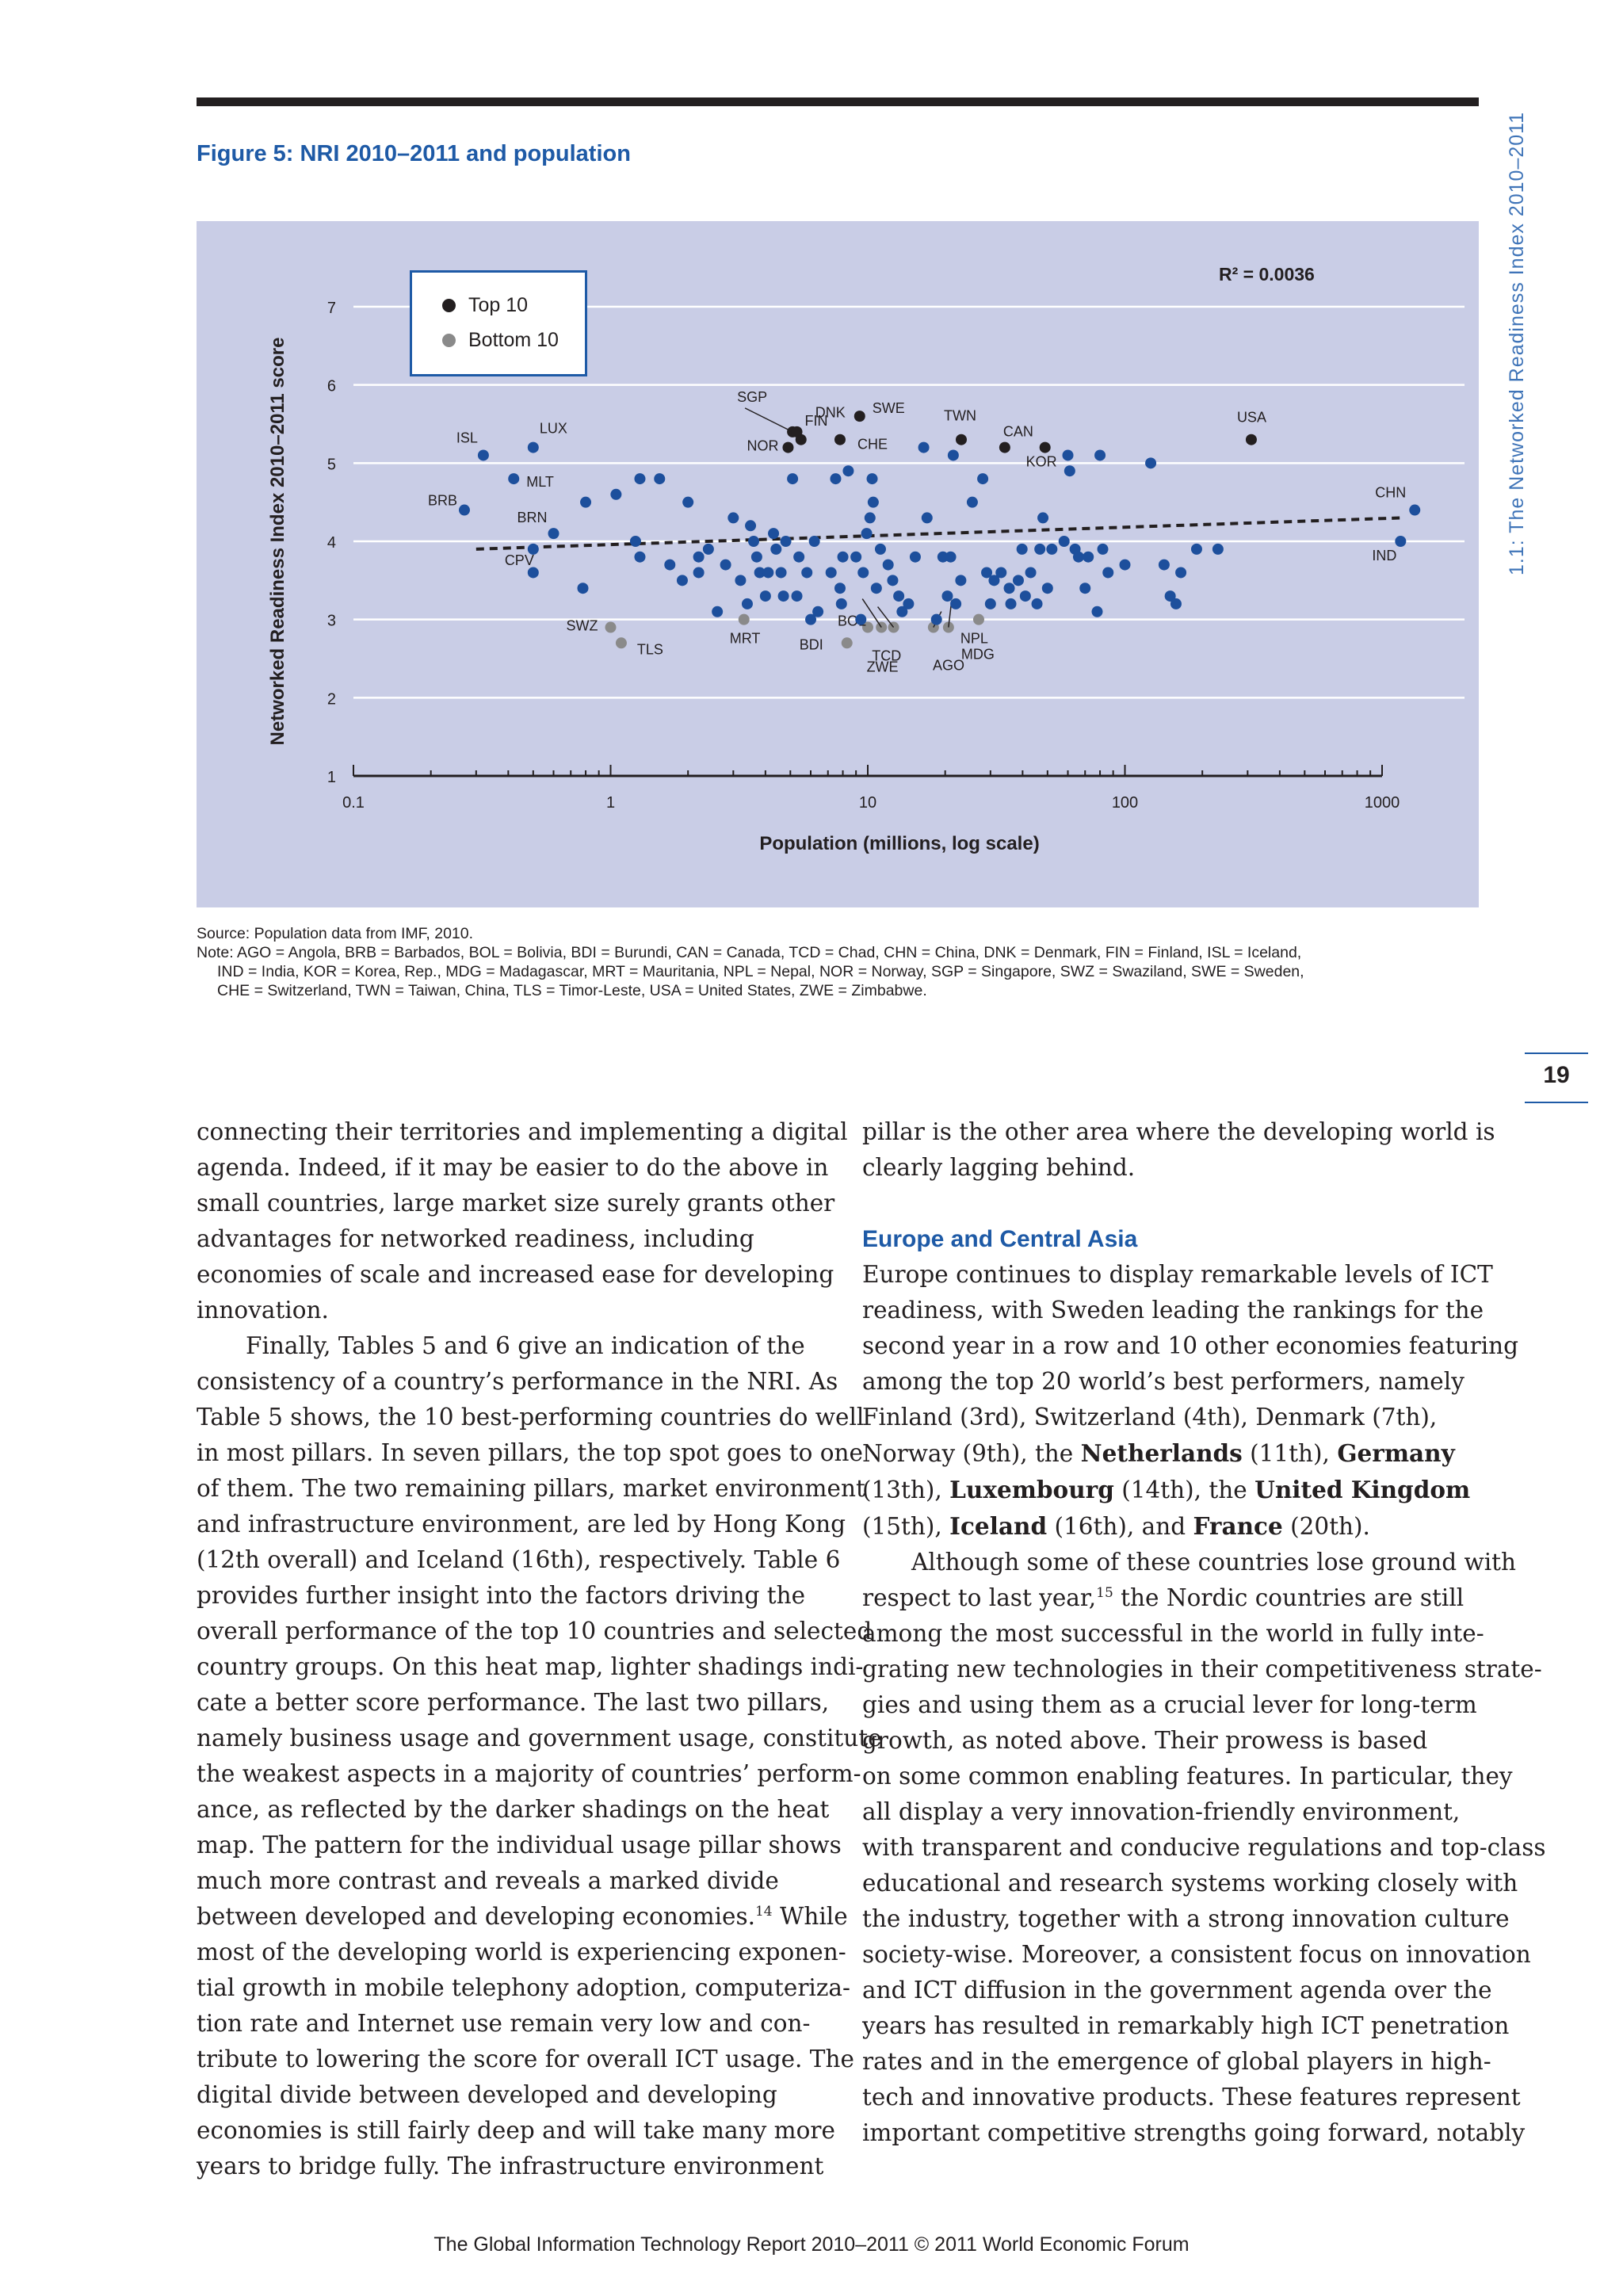 The height and width of the screenshot is (2296, 1623). Describe the element at coordinates (999, 1526) in the screenshot. I see `country-name: Iceland` at that location.